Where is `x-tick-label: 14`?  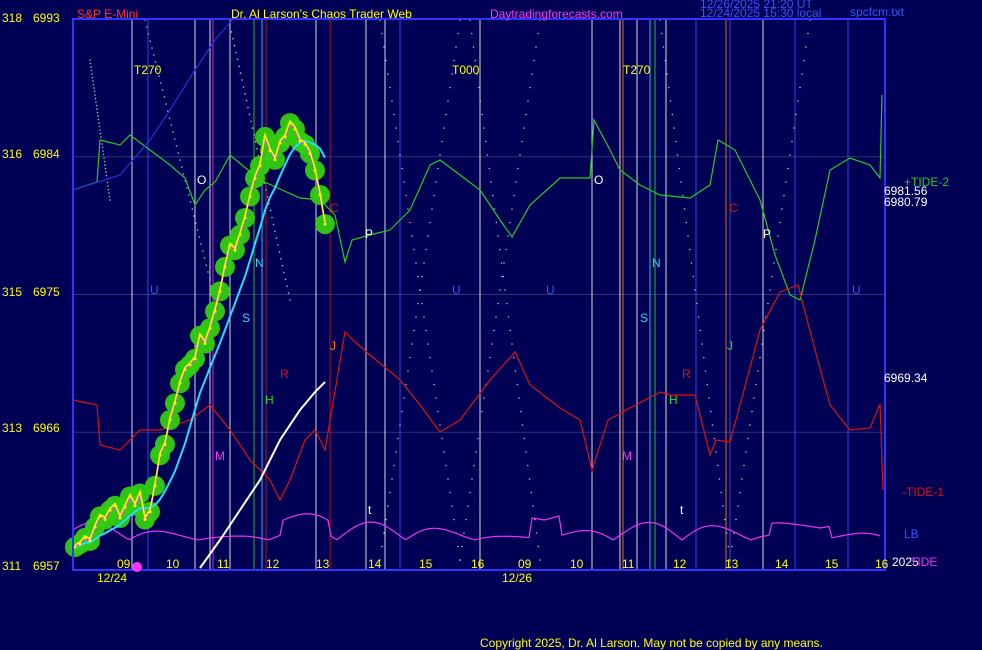
x-tick-label: 14 is located at coordinates (375, 564).